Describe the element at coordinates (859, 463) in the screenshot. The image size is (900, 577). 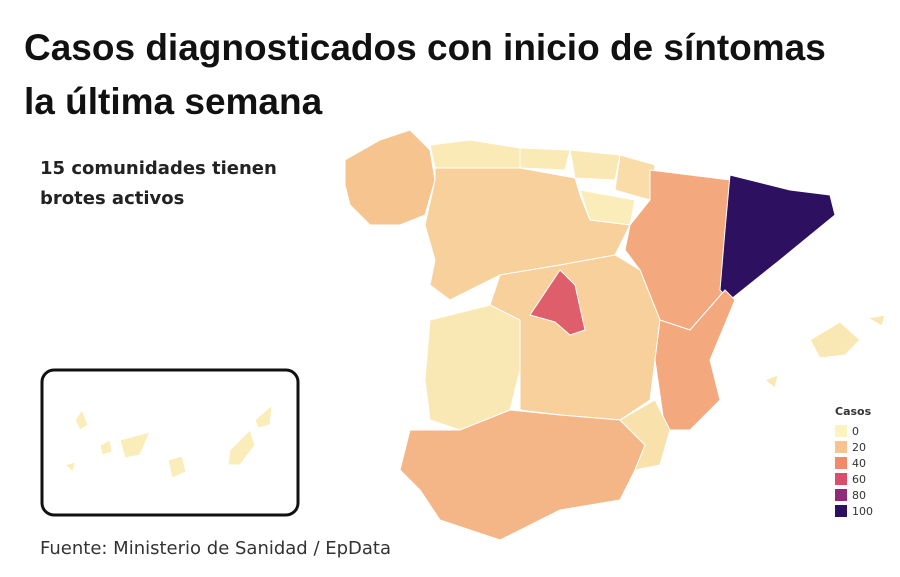
I see `legend-label: 40` at that location.